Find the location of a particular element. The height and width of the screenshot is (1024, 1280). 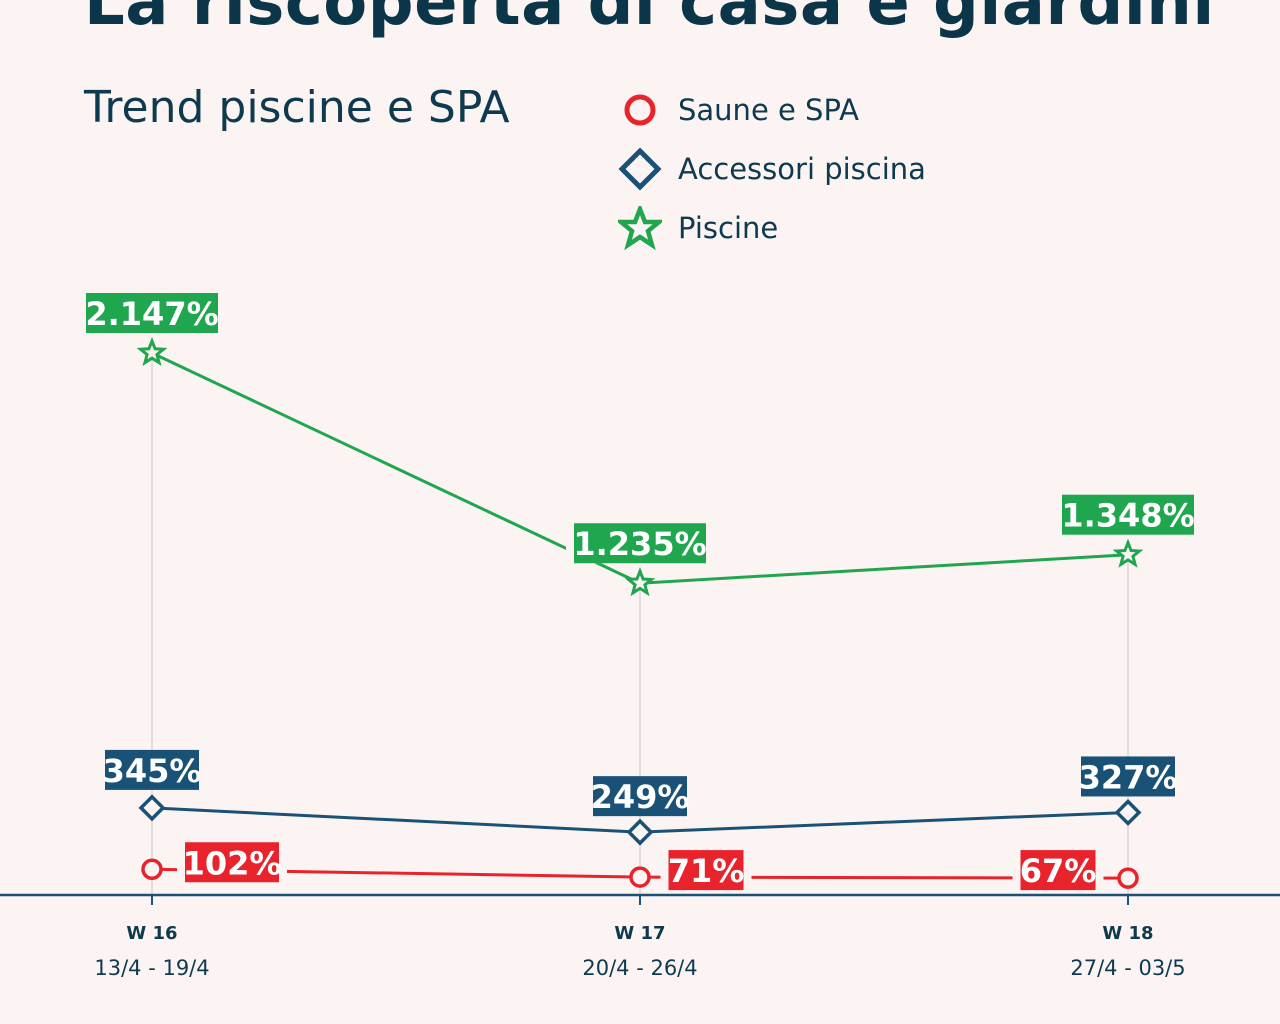

data-label-accessori-piscina: 249% is located at coordinates (640, 797).